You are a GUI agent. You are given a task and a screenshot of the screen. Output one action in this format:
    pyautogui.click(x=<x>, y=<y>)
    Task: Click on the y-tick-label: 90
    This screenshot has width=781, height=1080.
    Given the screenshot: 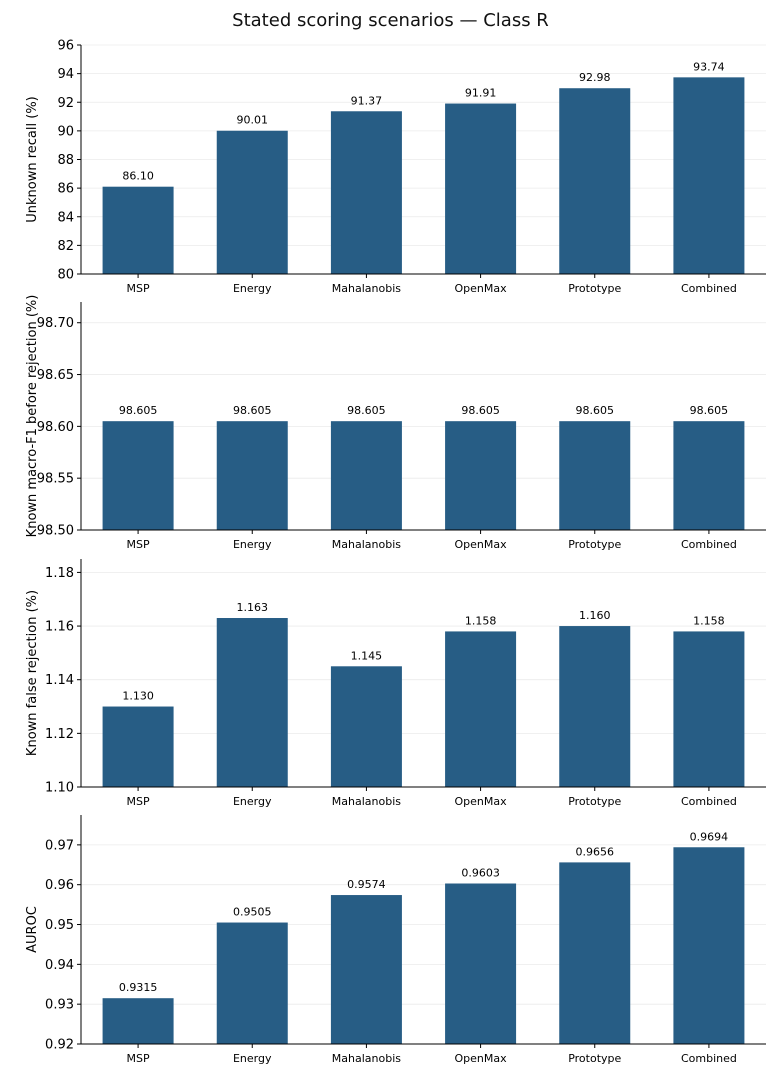 What is the action you would take?
    pyautogui.click(x=65, y=131)
    